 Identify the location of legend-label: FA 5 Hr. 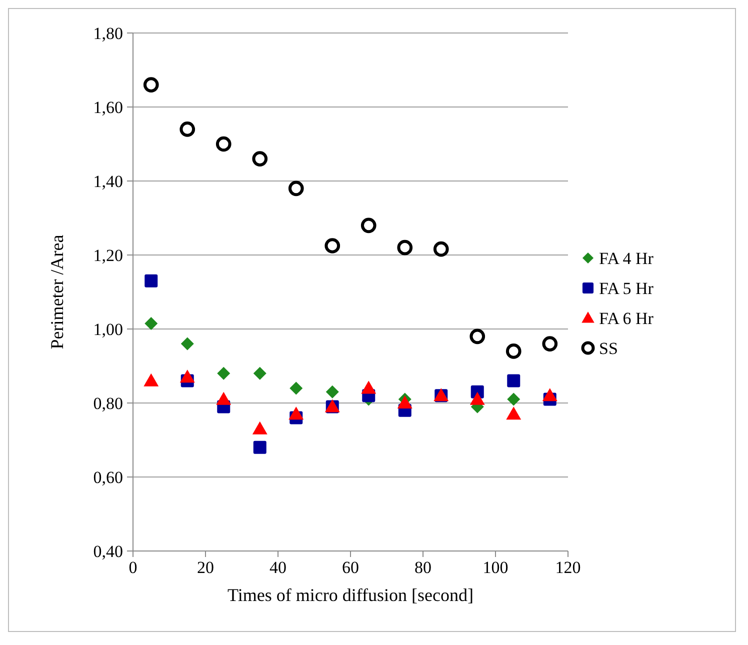
(626, 288).